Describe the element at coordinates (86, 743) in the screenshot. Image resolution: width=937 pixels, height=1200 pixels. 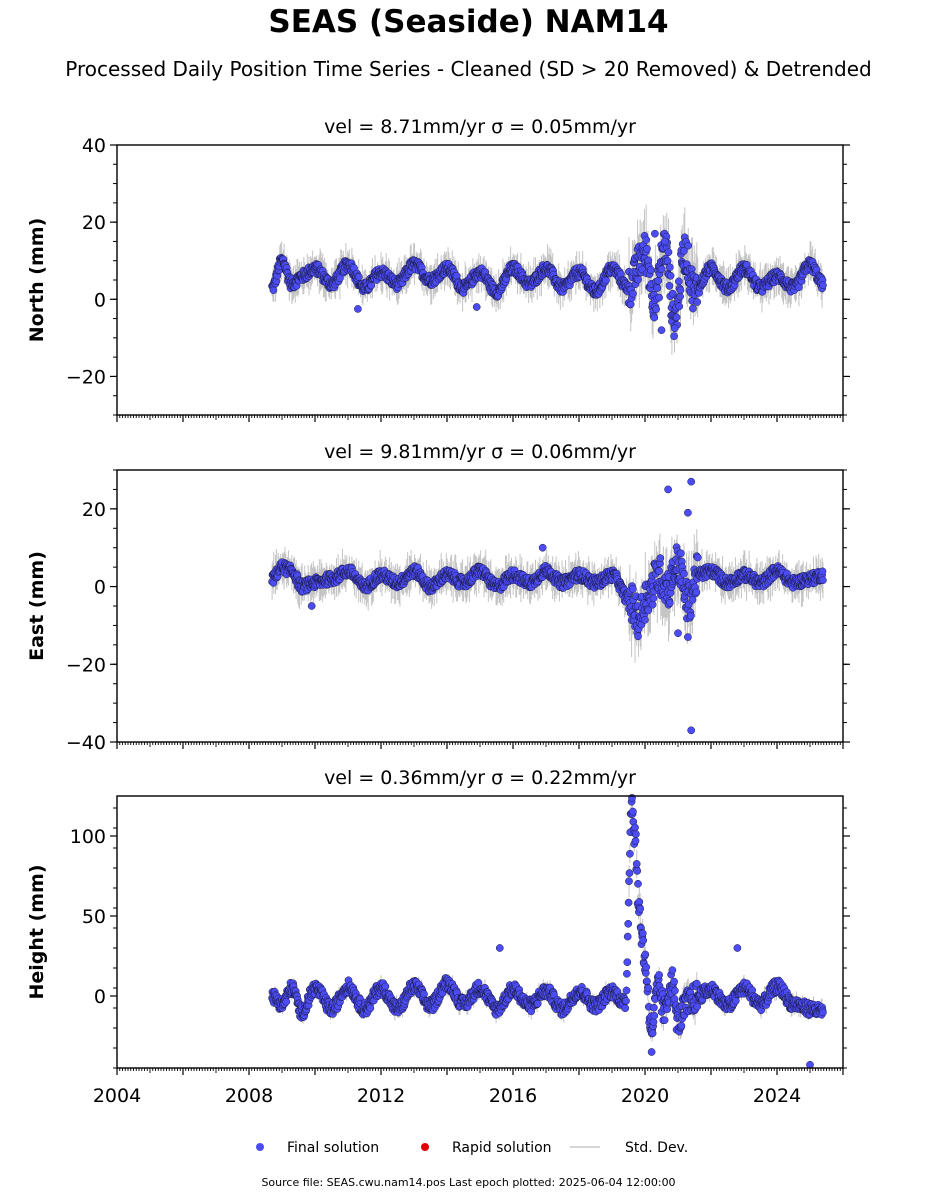
I see `y-tick-label: −40` at that location.